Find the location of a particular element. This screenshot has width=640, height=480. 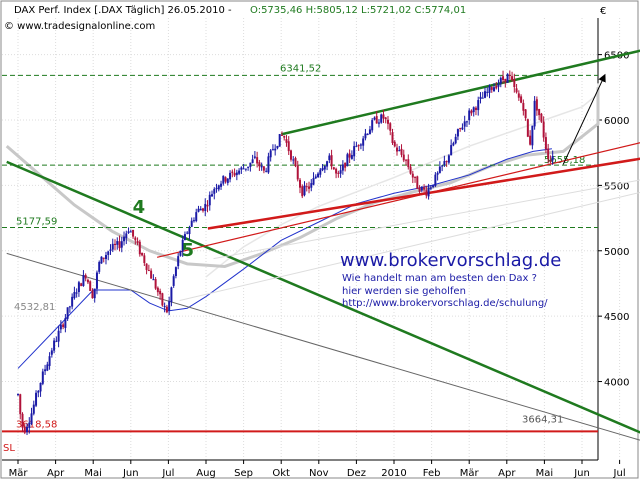

promo-line-3: http://www.brokervorschlag.de/schulung/ is located at coordinates (445, 303).